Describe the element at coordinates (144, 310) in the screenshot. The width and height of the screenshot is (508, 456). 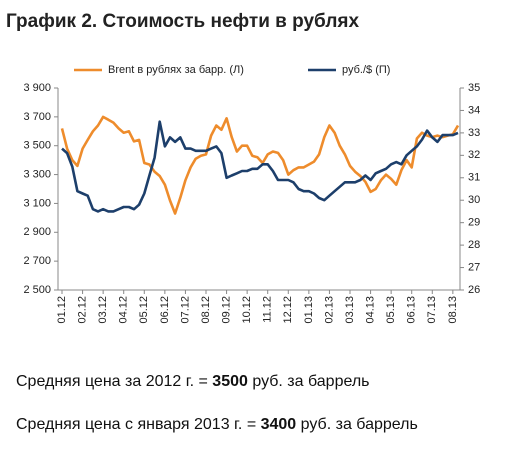
I see `x-tick-label: 05.12` at that location.